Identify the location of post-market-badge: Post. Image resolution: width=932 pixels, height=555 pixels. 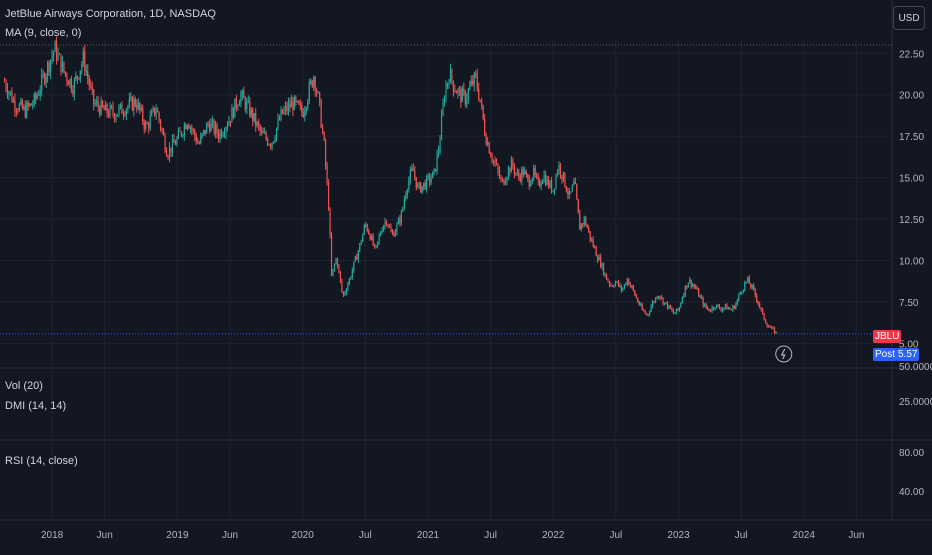
(885, 354).